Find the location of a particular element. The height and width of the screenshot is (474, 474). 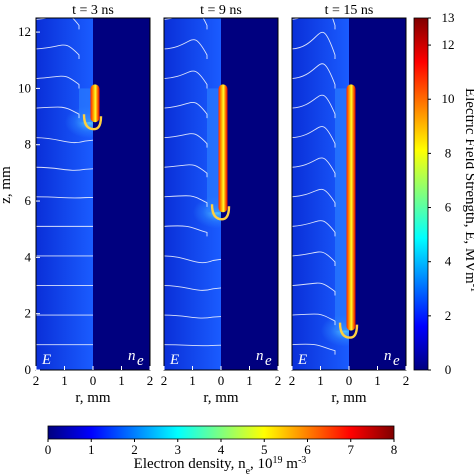

density-colorbar-label: Electron density, ne, 1019 m-3 is located at coordinates (220, 464).